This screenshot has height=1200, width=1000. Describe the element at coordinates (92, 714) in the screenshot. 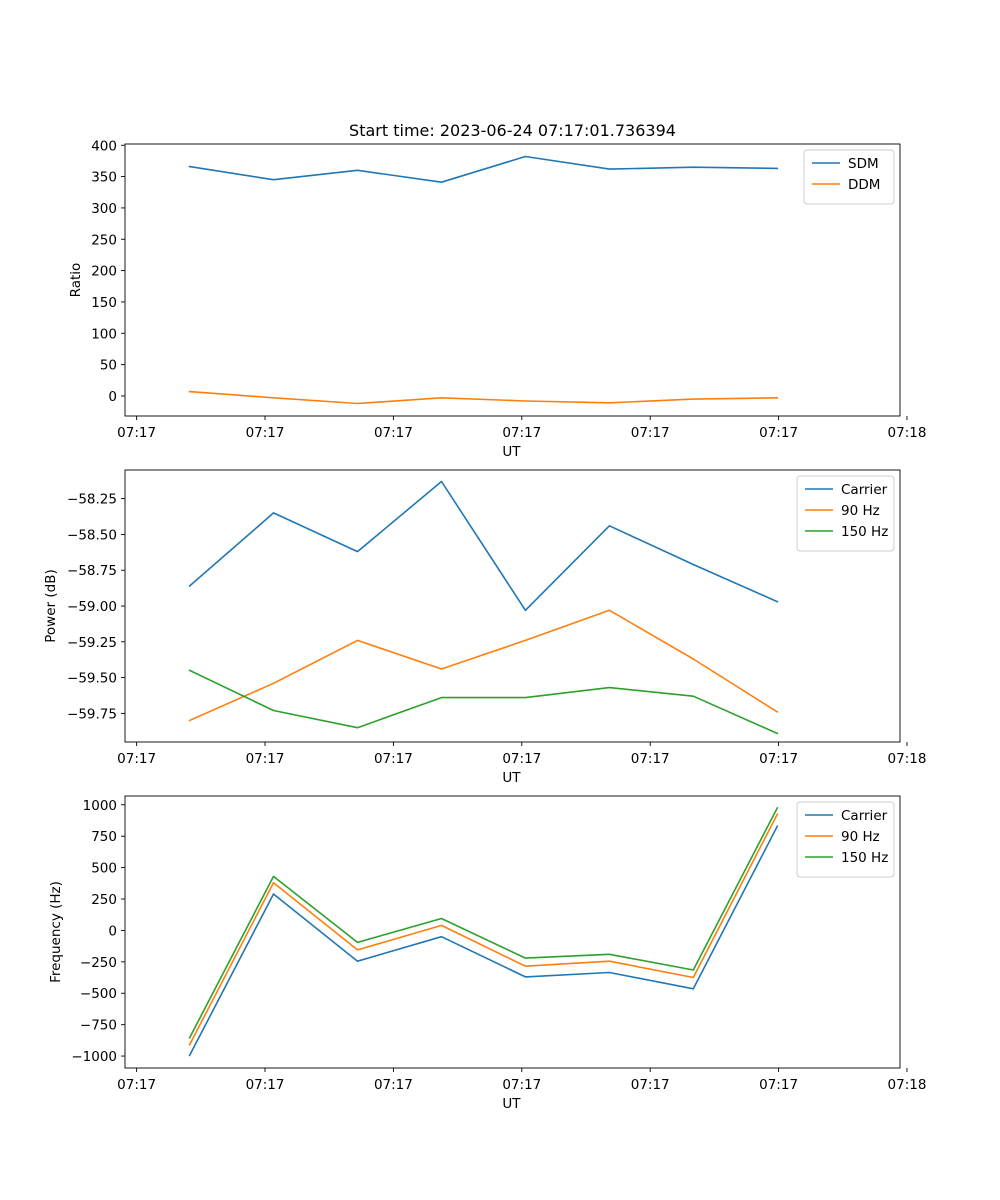

I see `y-tick-label: −59.75` at that location.